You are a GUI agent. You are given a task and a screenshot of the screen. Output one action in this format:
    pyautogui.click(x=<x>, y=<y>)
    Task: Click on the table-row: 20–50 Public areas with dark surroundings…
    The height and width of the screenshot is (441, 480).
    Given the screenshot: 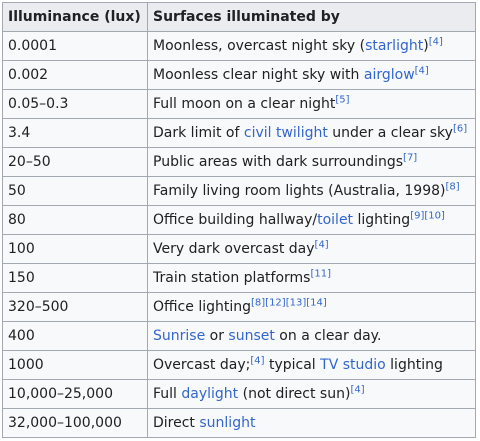 What is the action you would take?
    pyautogui.click(x=239, y=162)
    